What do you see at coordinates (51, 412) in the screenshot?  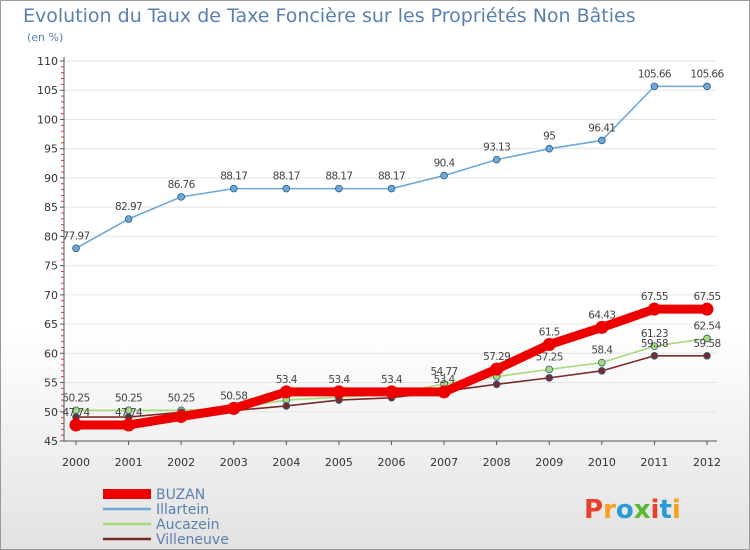 I see `y-tick-label: 50` at bounding box center [51, 412].